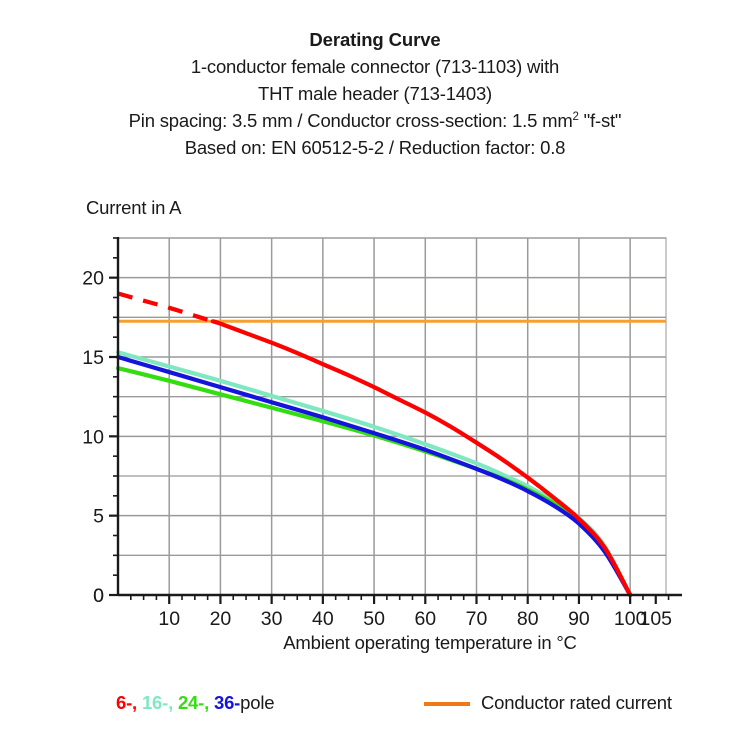  I want to click on origin-label: 0, so click(98, 596).